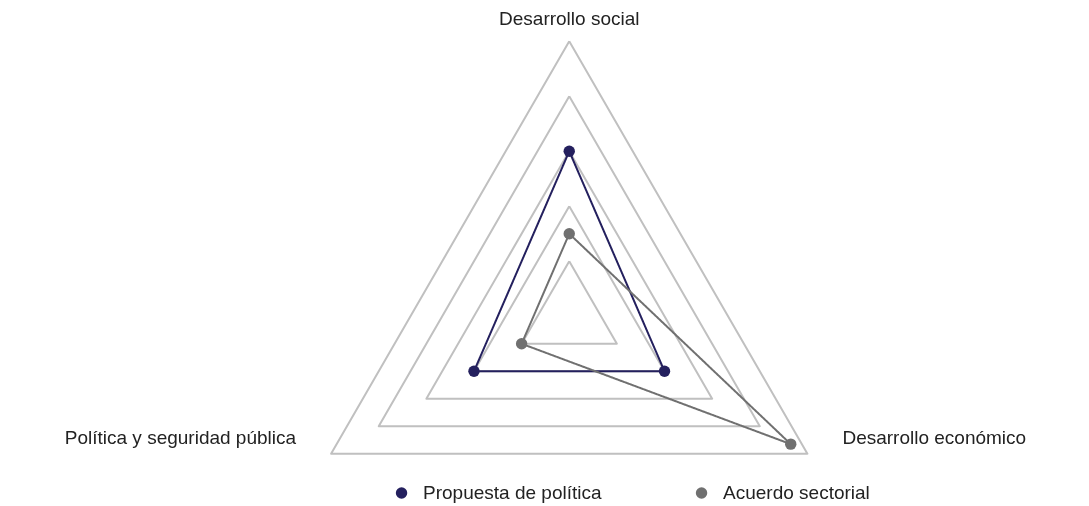 This screenshot has height=506, width=1089. I want to click on legend-label: Propuesta de política, so click(512, 492).